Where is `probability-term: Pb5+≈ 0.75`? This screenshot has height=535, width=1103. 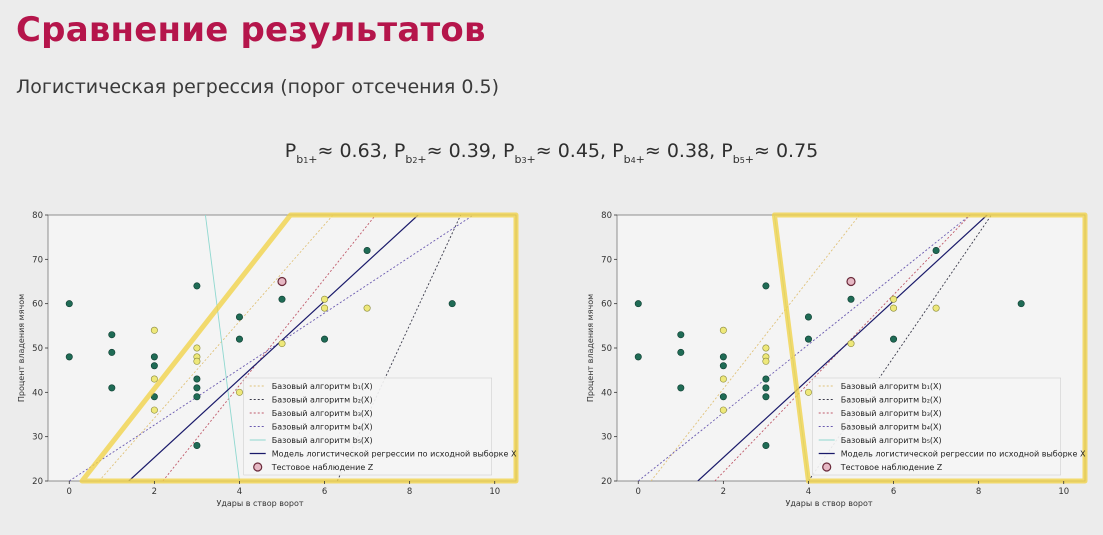 probability-term: Pb5+≈ 0.75 is located at coordinates (770, 153).